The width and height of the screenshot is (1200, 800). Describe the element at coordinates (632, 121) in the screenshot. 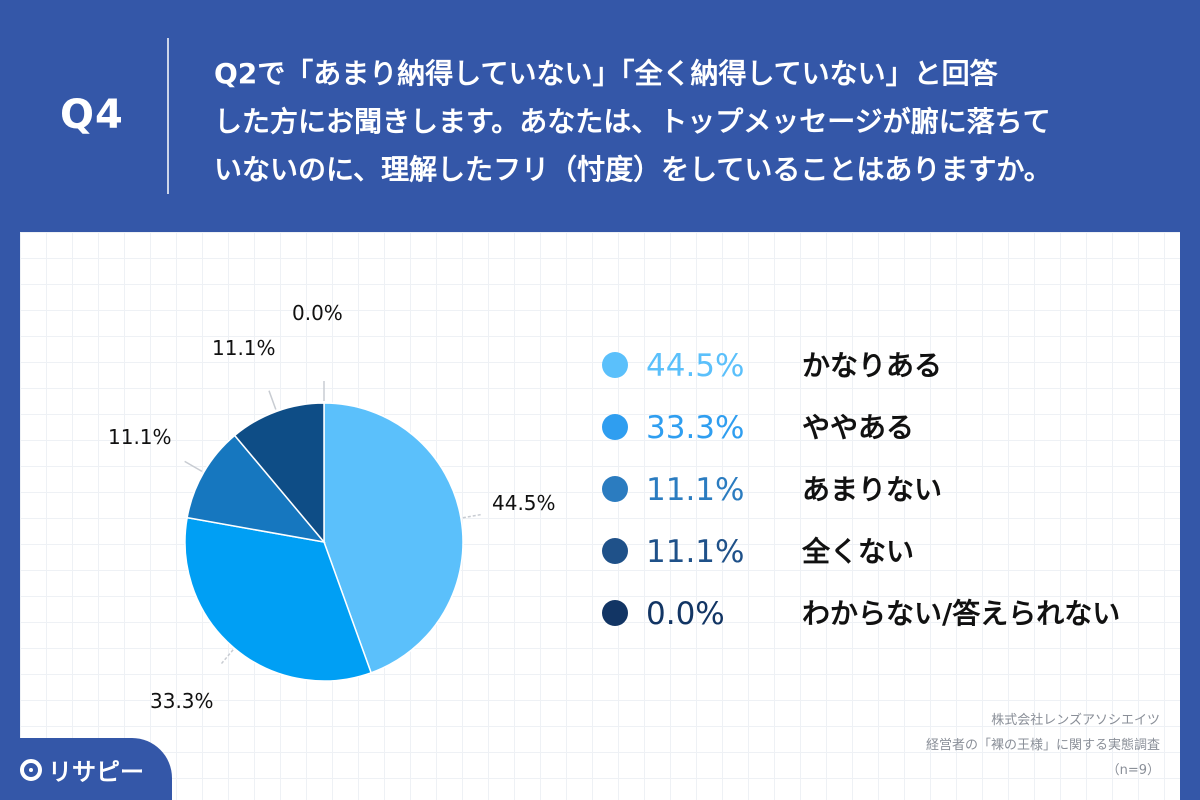

I see `question-line-2: した方にお聞きします。あなたは、トップメッセージが腑に落ちて` at that location.